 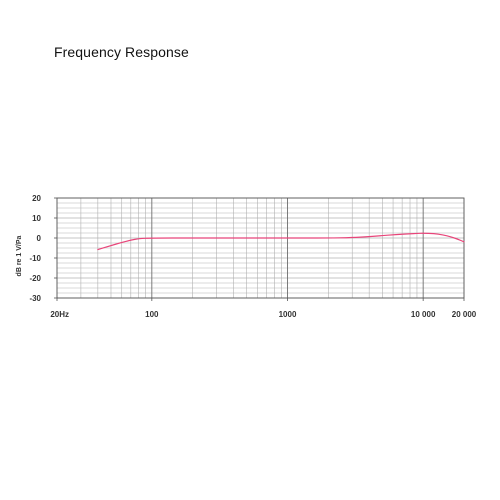 What do you see at coordinates (39, 238) in the screenshot?
I see `y-tick-label: 0` at bounding box center [39, 238].